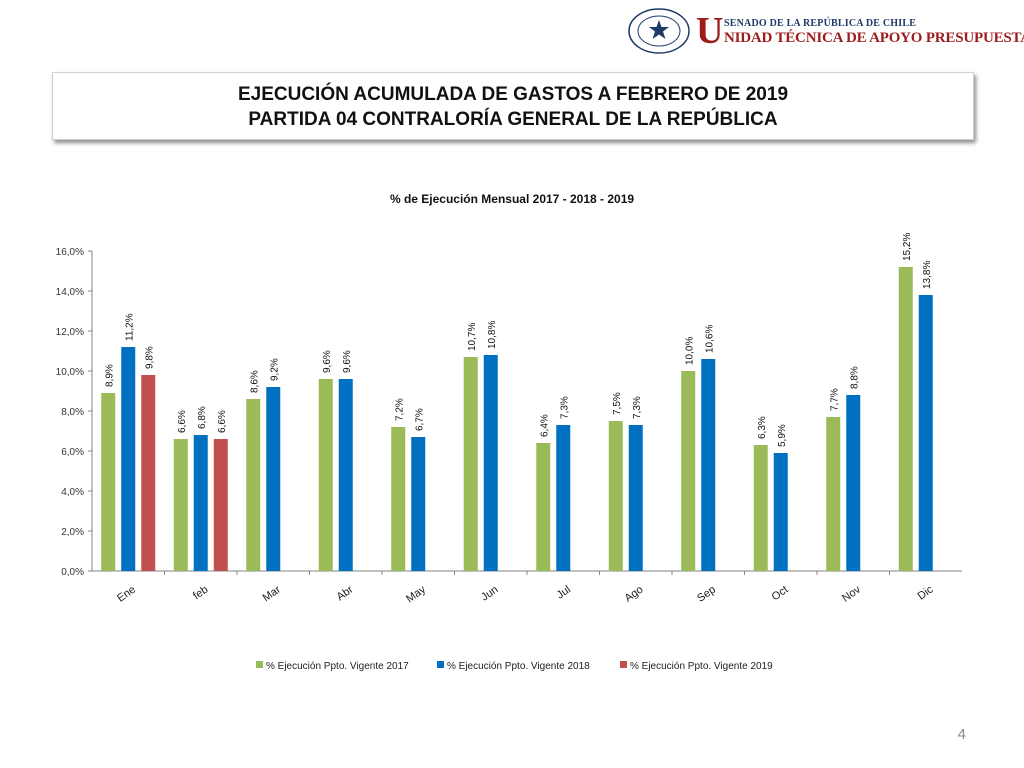 This screenshot has width=1024, height=768. I want to click on x-tick-label: Abr, so click(345, 593).